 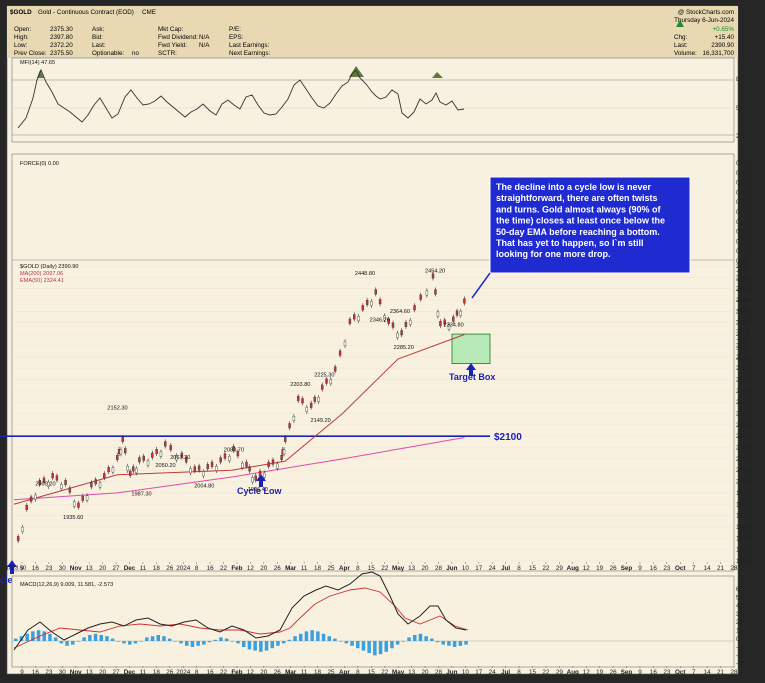 I want to click on last-earnings-label: Last Earnings:, so click(x=249, y=45).